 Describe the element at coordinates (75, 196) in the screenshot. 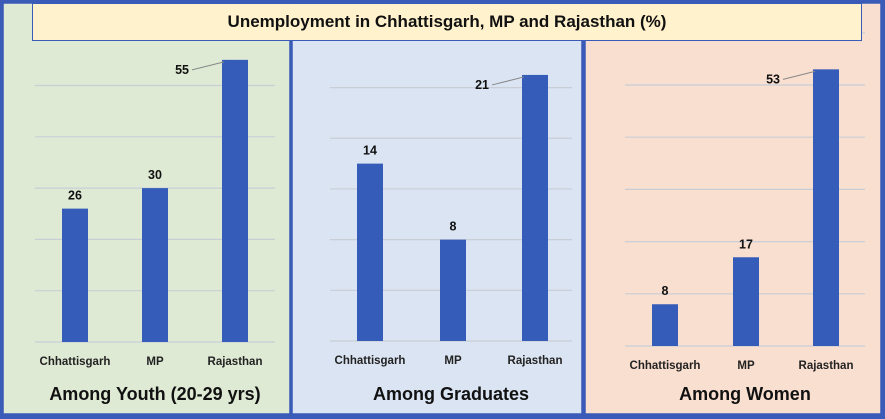

I see `data-label: 26` at that location.